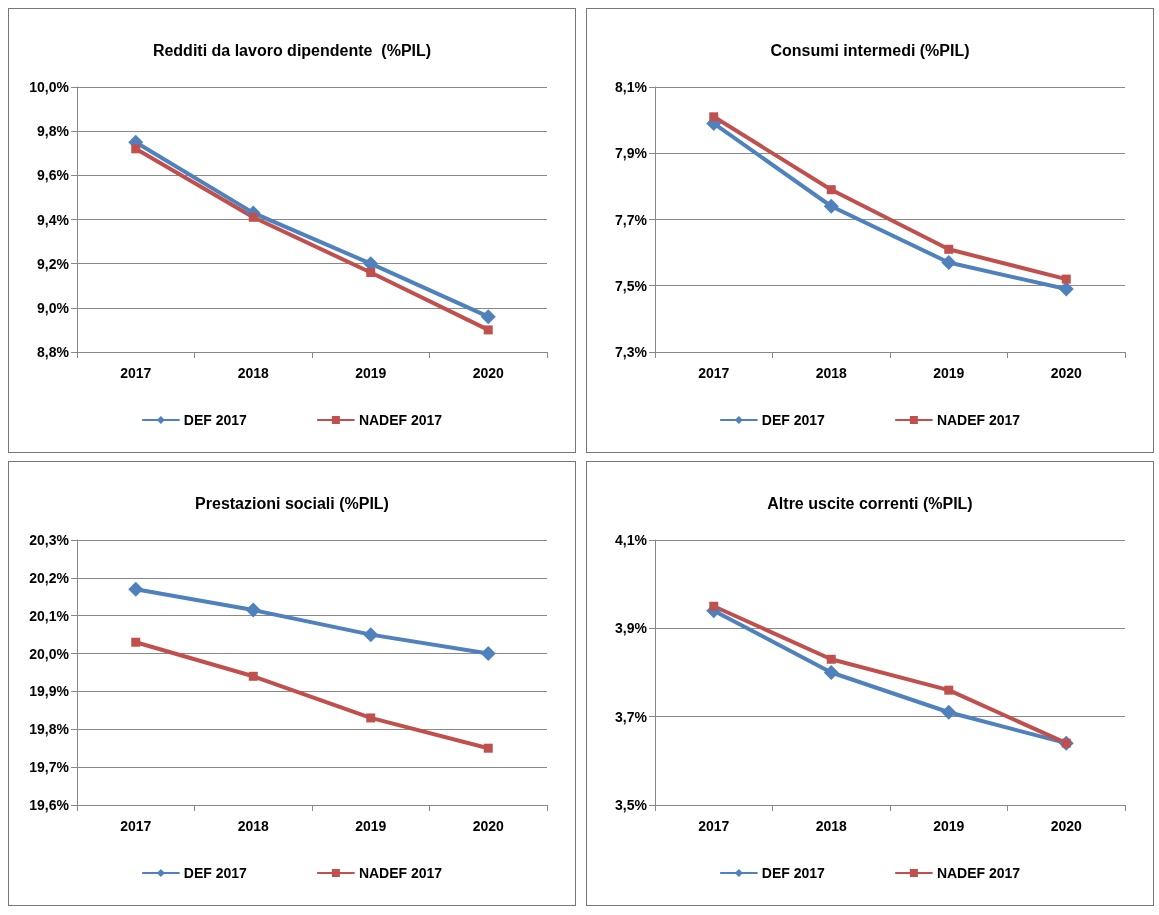 The image size is (1159, 915). Describe the element at coordinates (631, 628) in the screenshot. I see `y-tick-label: 3,9%` at that location.